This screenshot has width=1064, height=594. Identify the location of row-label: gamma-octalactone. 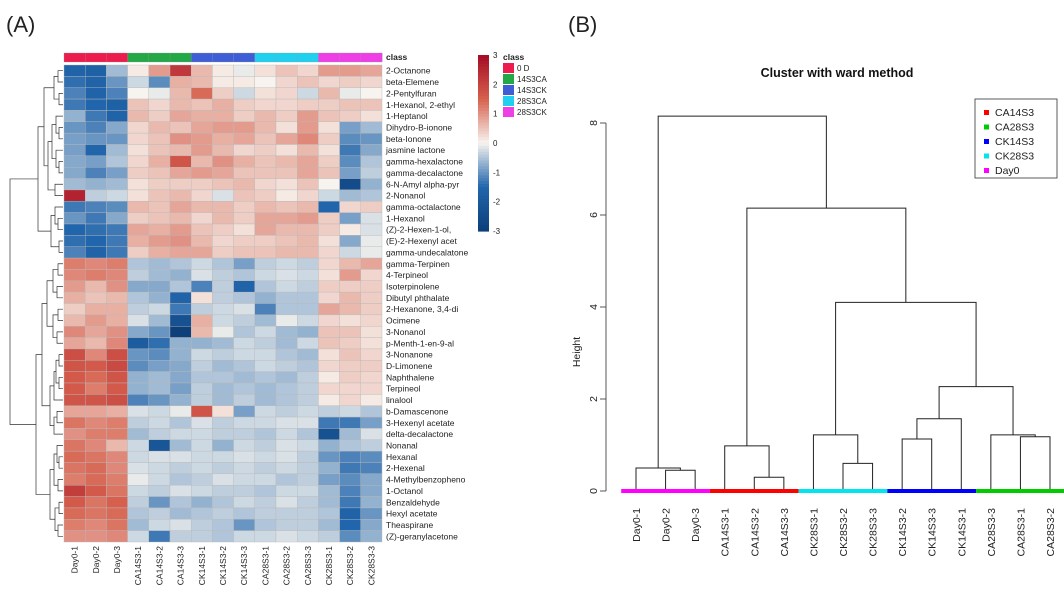
(423, 207).